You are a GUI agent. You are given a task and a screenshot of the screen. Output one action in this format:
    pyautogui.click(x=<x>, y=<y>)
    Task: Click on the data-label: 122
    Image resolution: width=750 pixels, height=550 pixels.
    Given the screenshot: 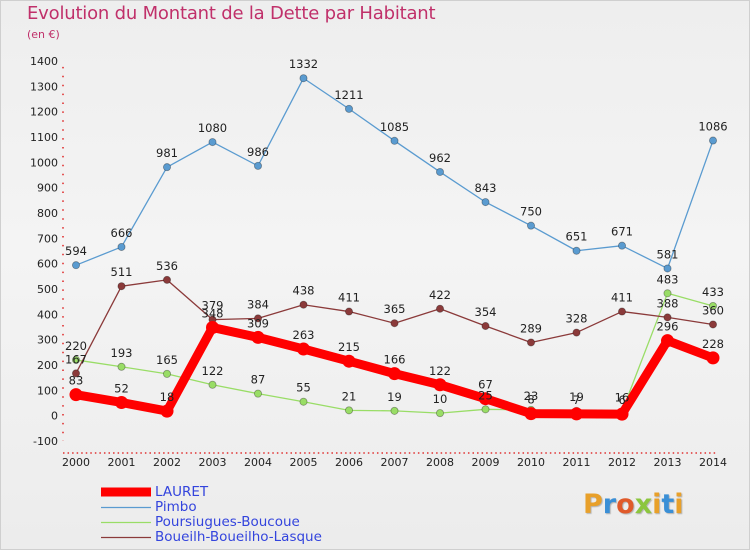 What is the action you would take?
    pyautogui.click(x=213, y=371)
    